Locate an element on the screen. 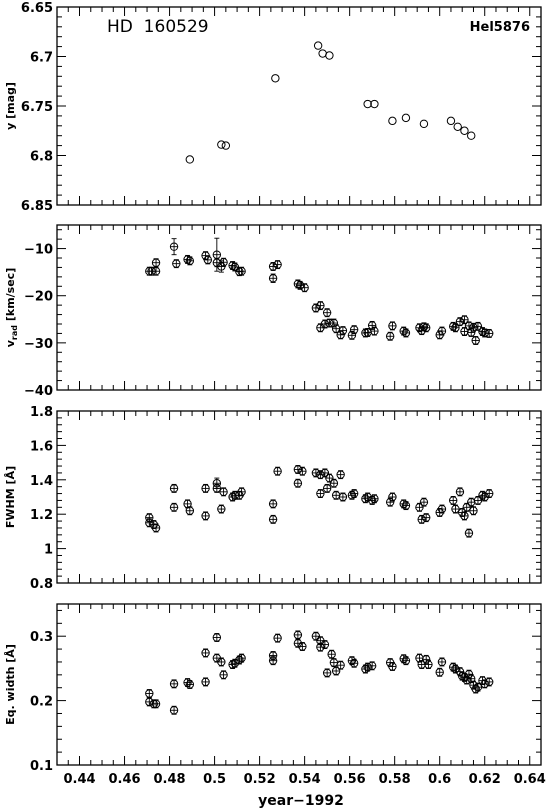 The image size is (546, 809). x-tick-label: 0.6 is located at coordinates (439, 779).